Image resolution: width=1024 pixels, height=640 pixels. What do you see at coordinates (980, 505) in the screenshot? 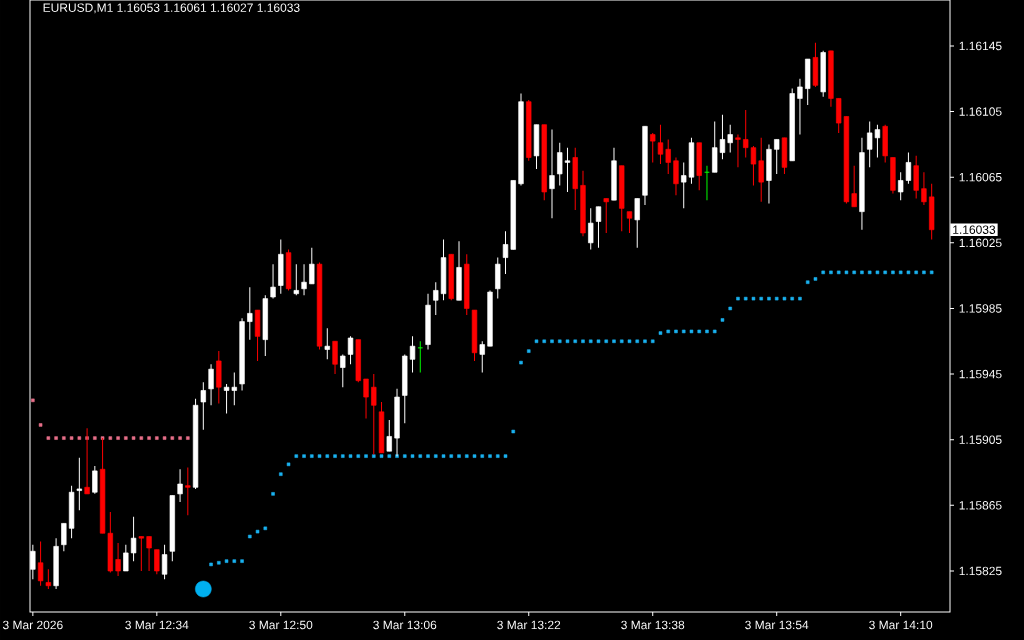
I see `y-tick-label: 1.15865` at bounding box center [980, 505].